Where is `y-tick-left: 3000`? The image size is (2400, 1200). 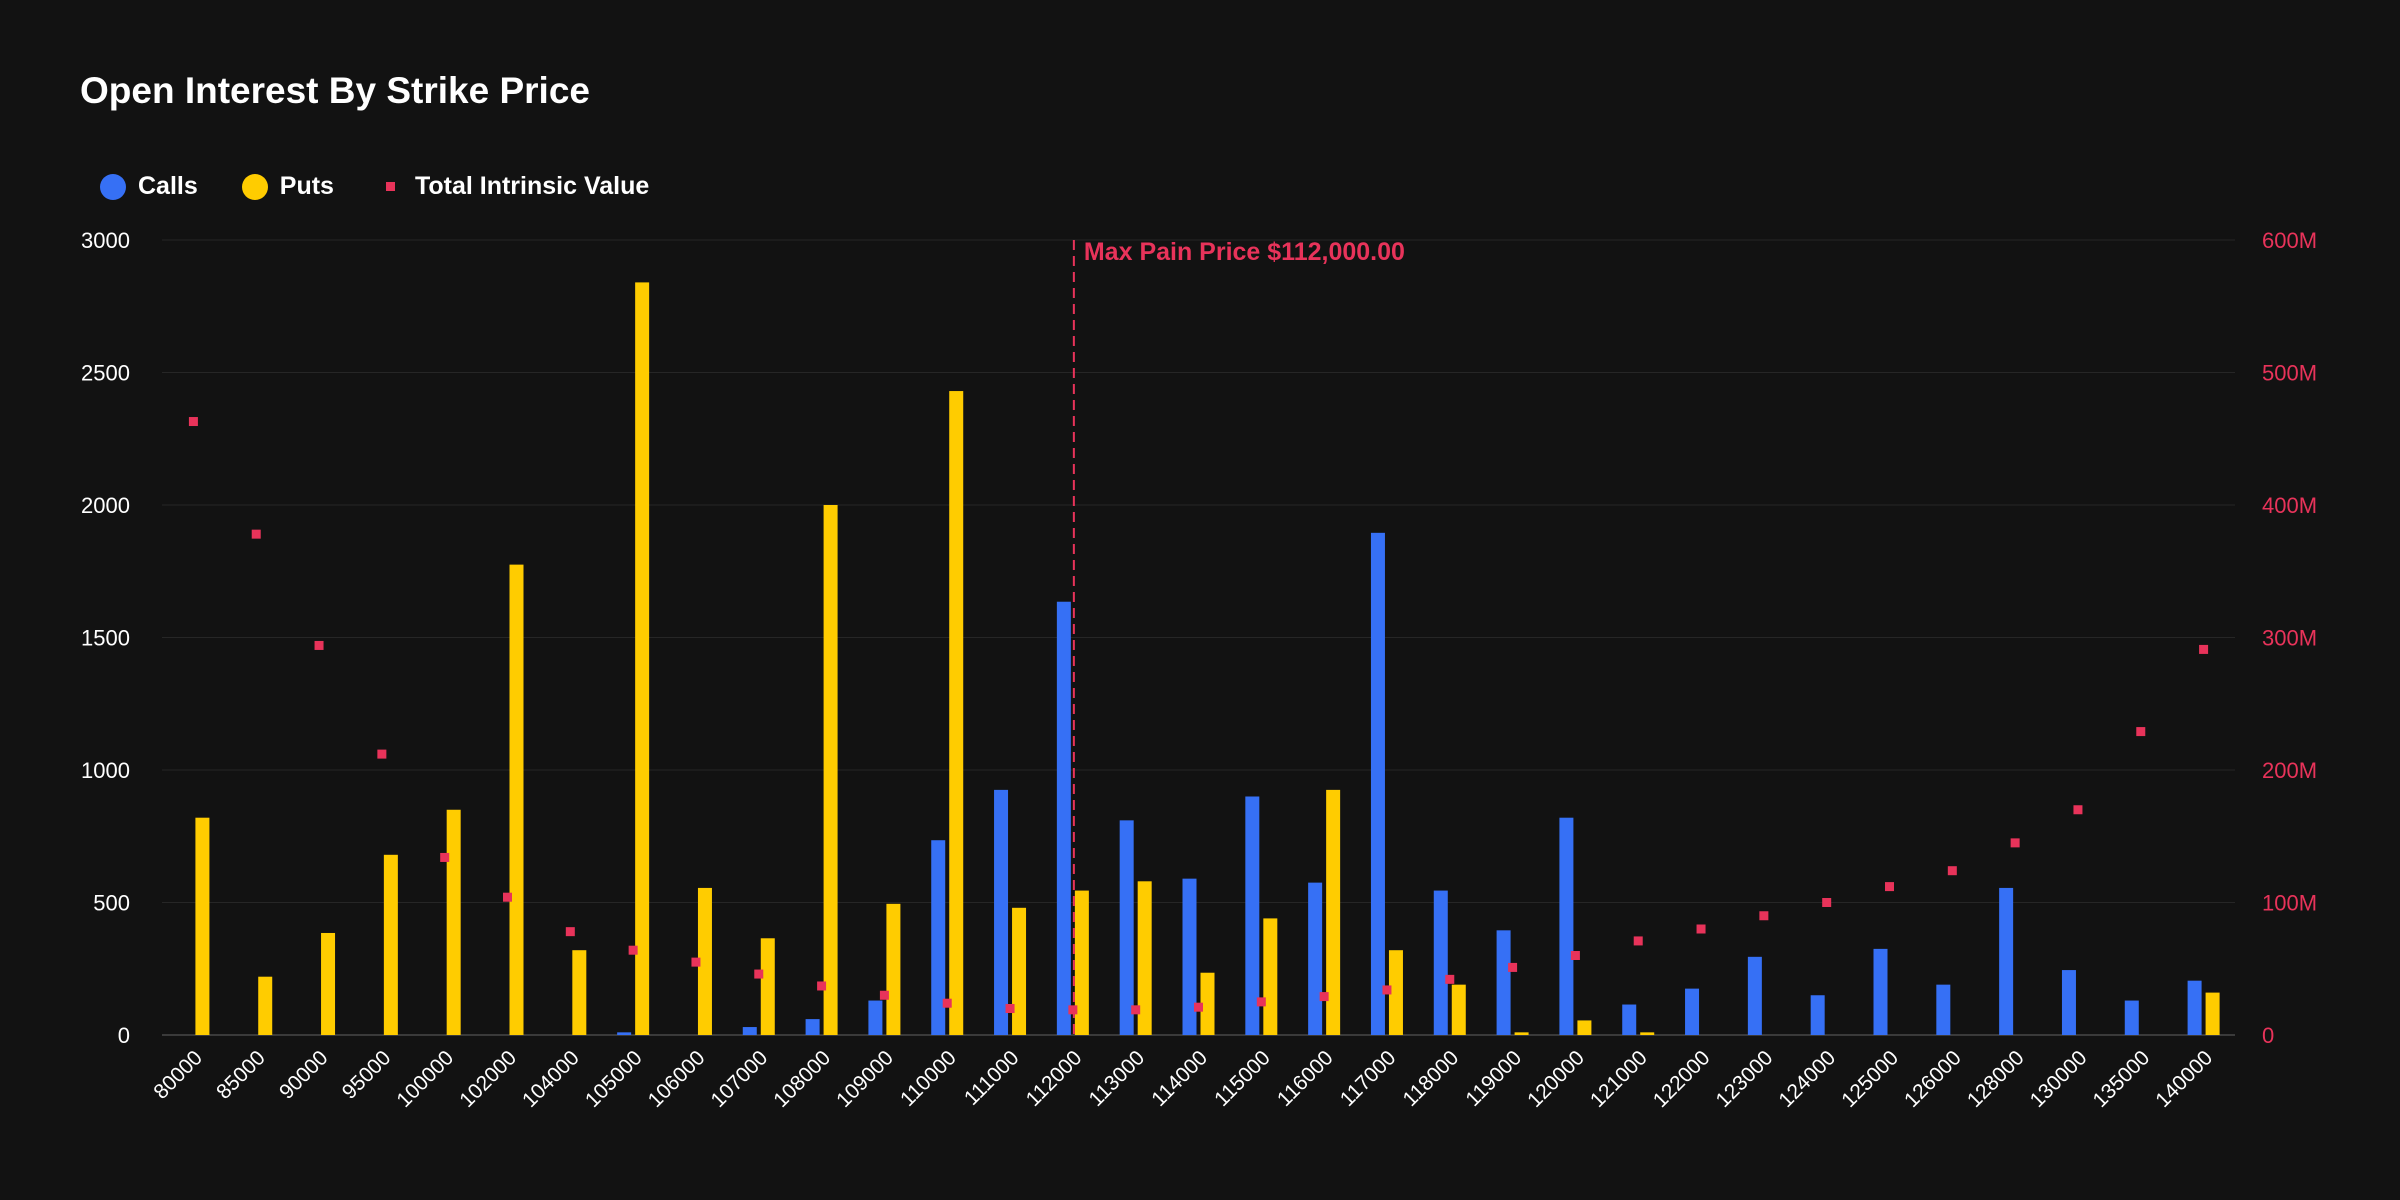 y-tick-left: 3000 is located at coordinates (105, 240).